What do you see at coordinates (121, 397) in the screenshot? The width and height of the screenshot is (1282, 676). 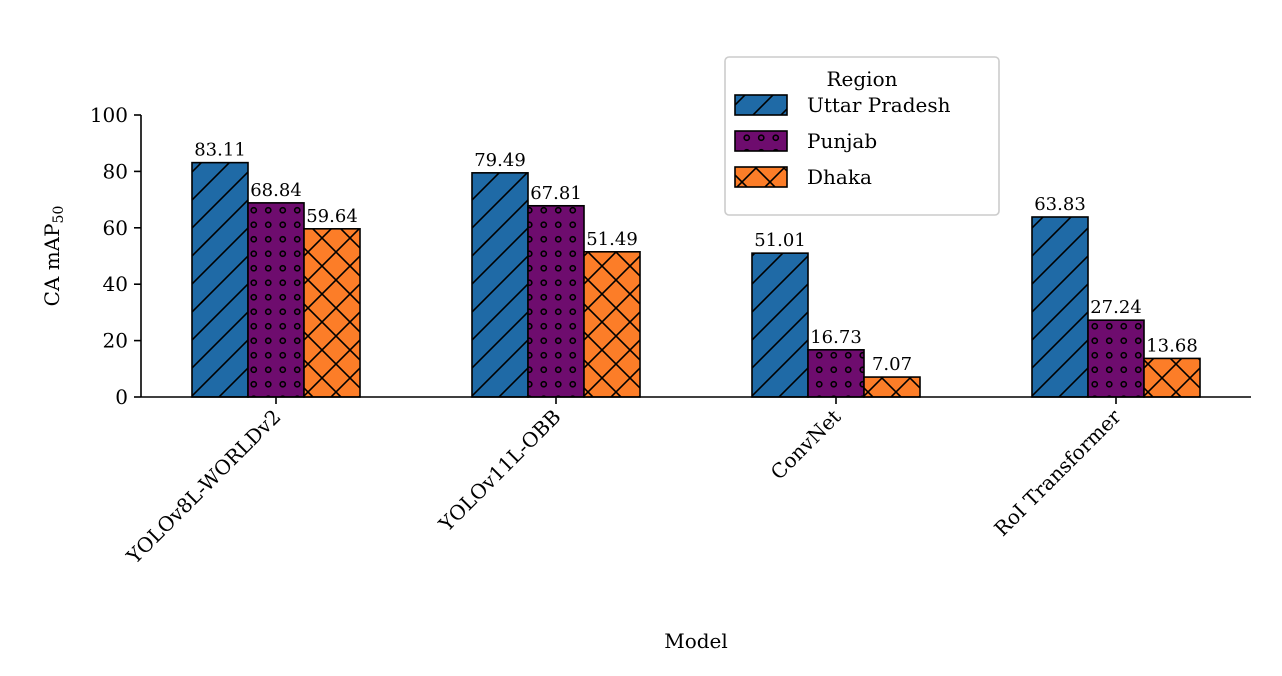 I see `y-tick-label: 0` at bounding box center [121, 397].